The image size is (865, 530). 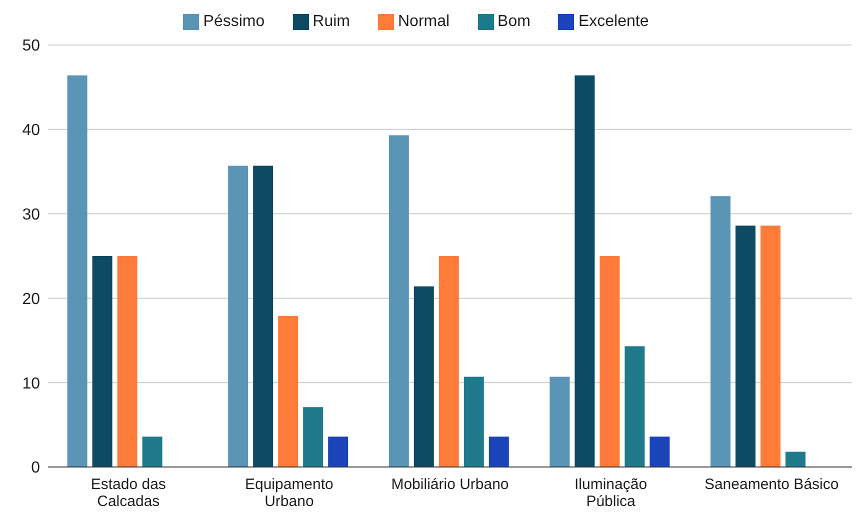 What do you see at coordinates (450, 484) in the screenshot?
I see `x-tick-label: Mobiliário Urbano` at bounding box center [450, 484].